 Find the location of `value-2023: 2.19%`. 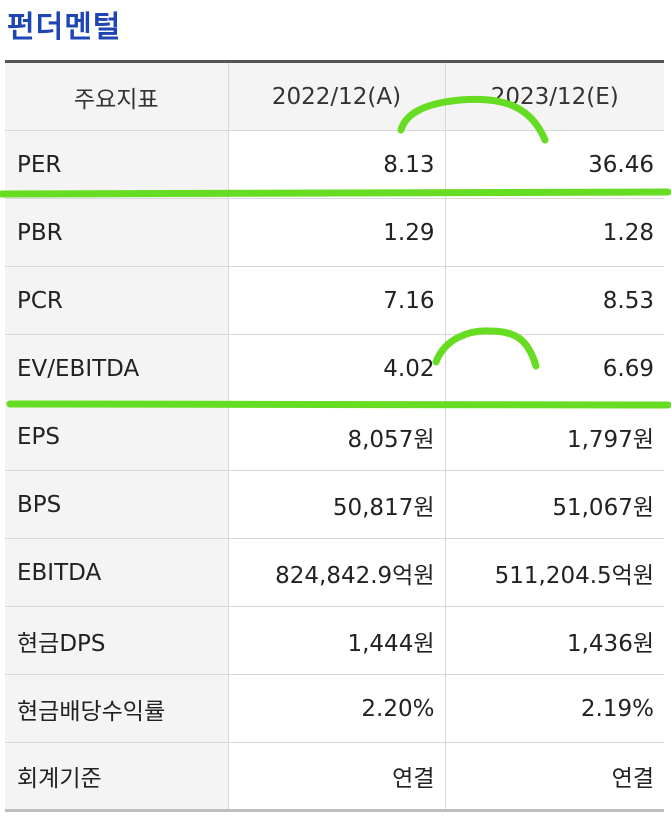

value-2023: 2.19% is located at coordinates (554, 708).